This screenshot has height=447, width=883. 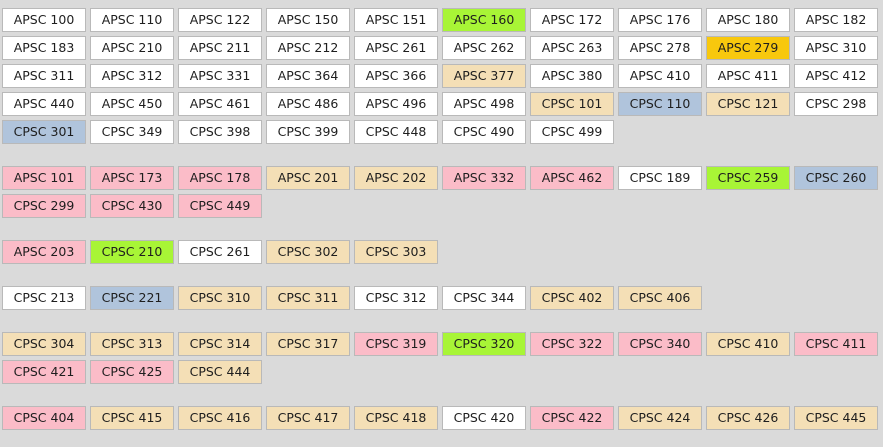 What do you see at coordinates (44, 344) in the screenshot?
I see `course-button: CPSC 304` at bounding box center [44, 344].